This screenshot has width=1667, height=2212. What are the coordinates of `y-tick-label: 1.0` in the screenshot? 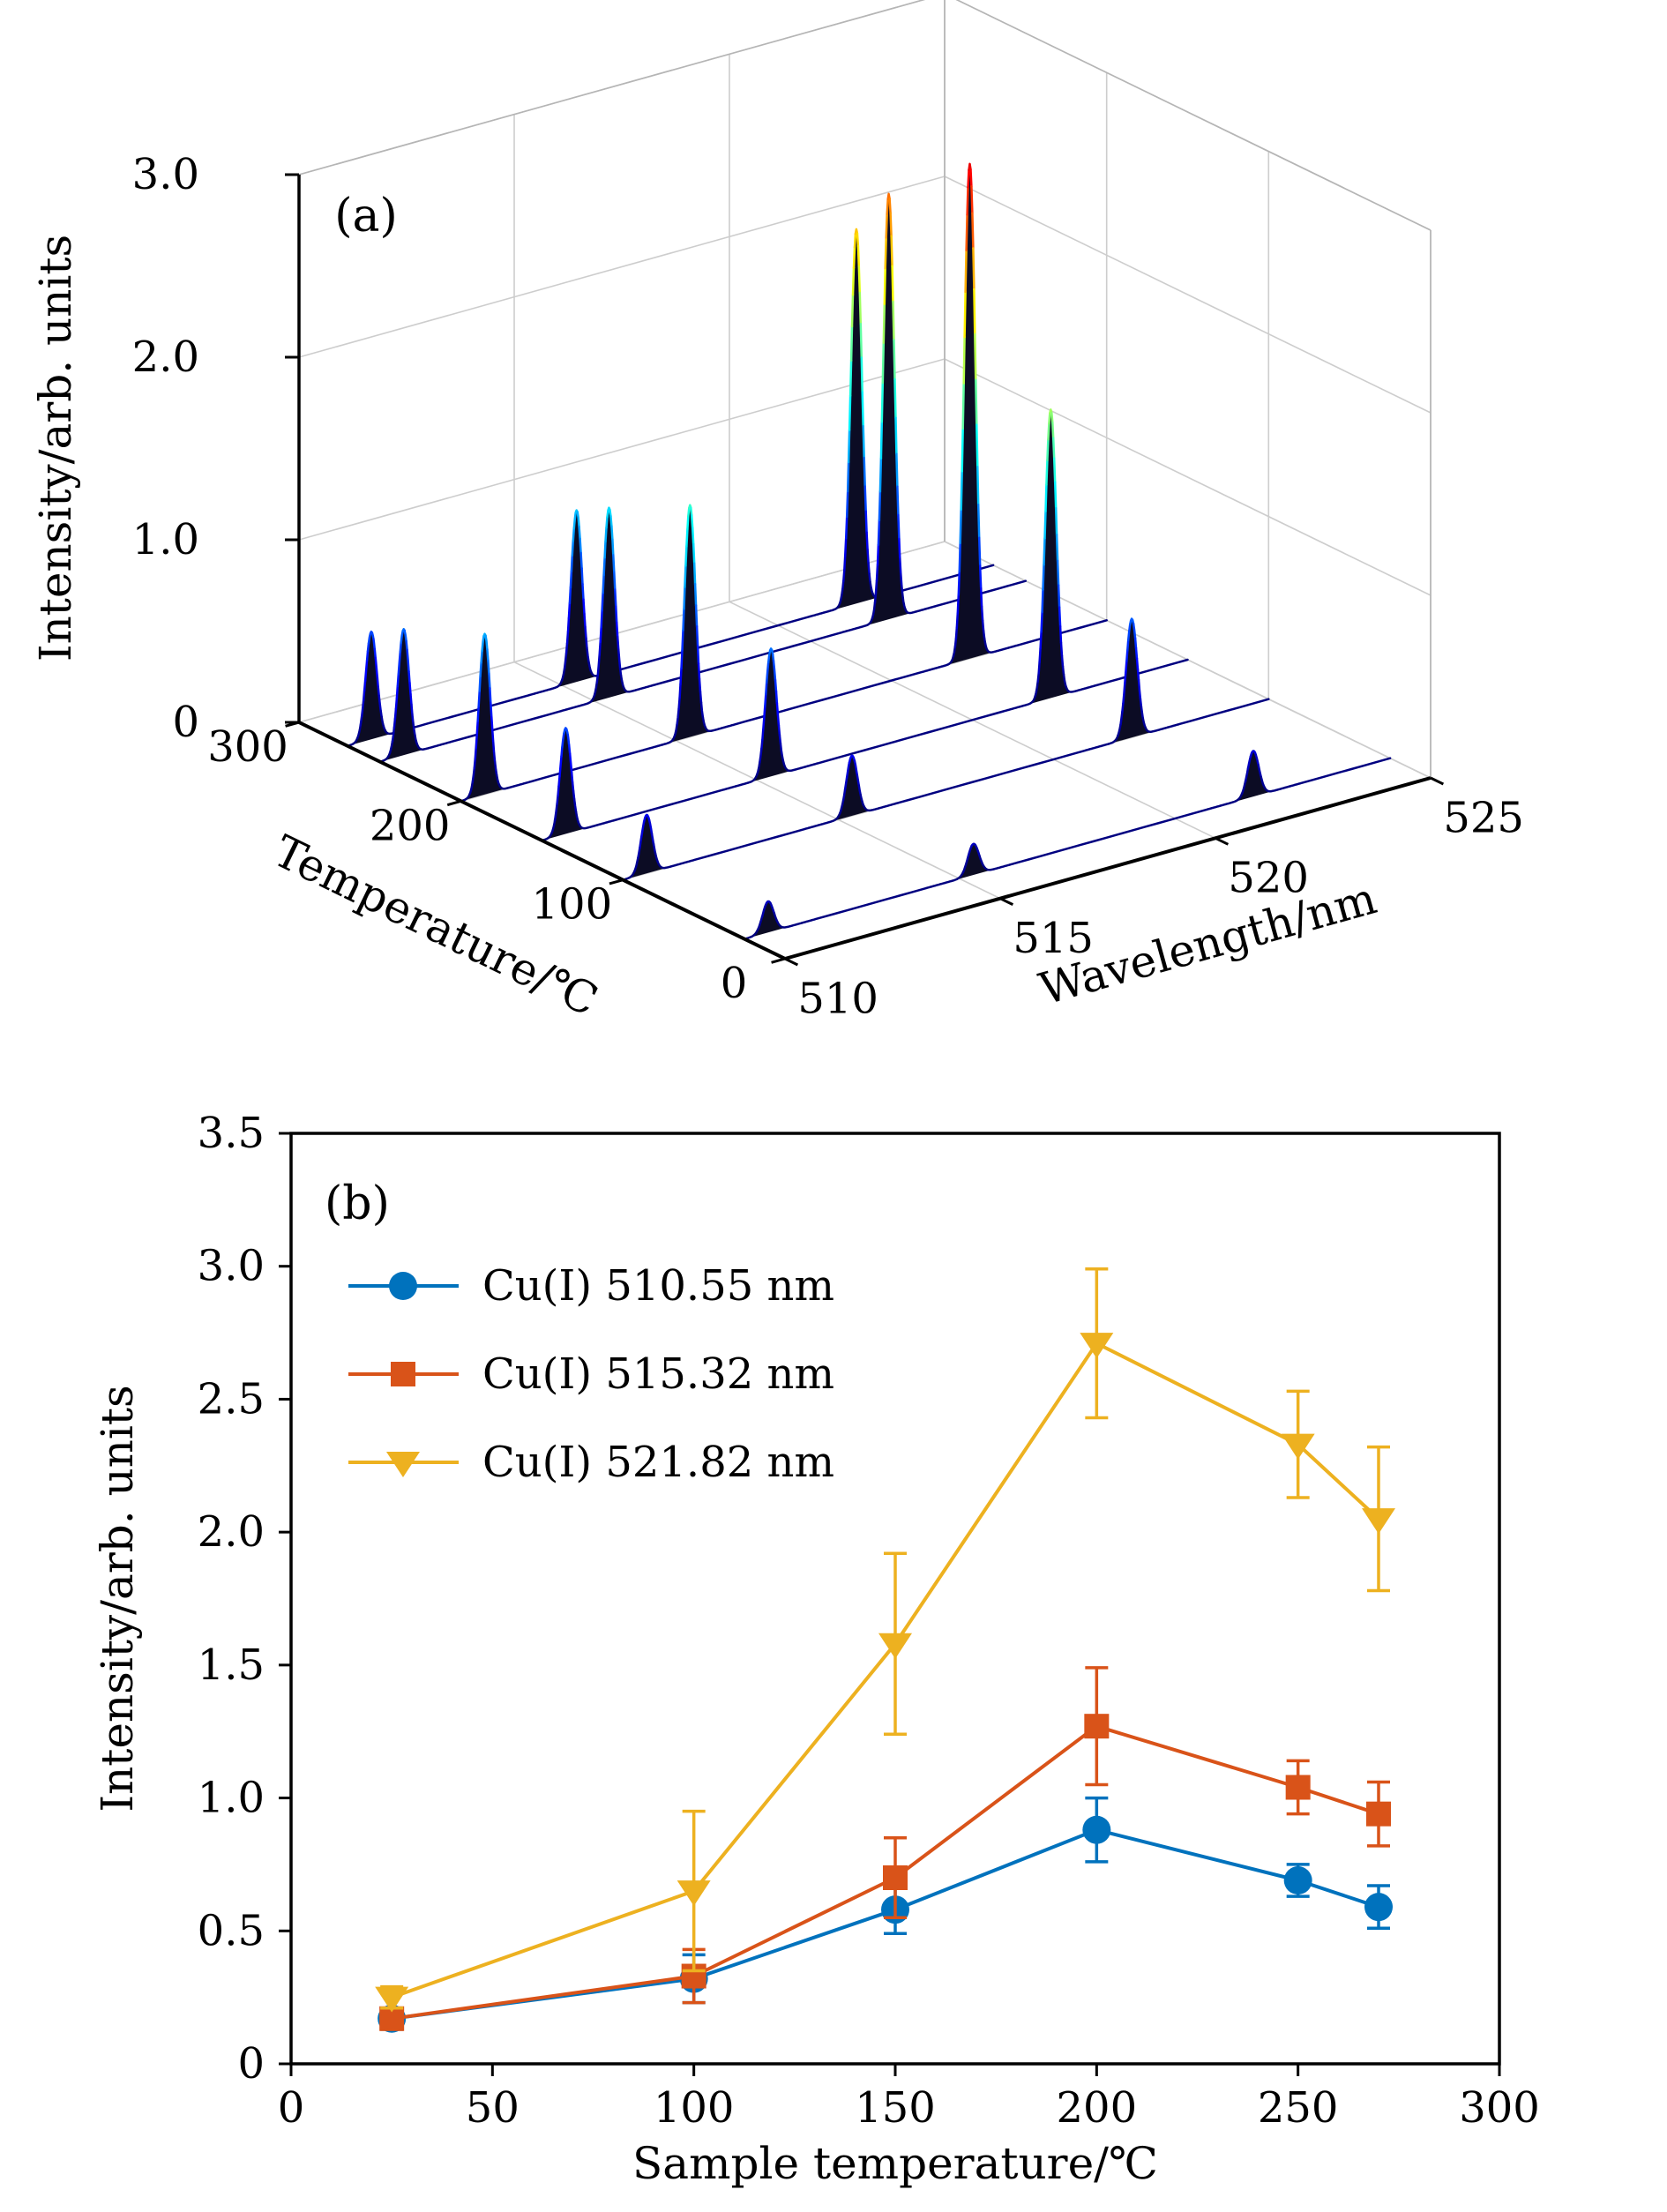 It's located at (231, 1798).